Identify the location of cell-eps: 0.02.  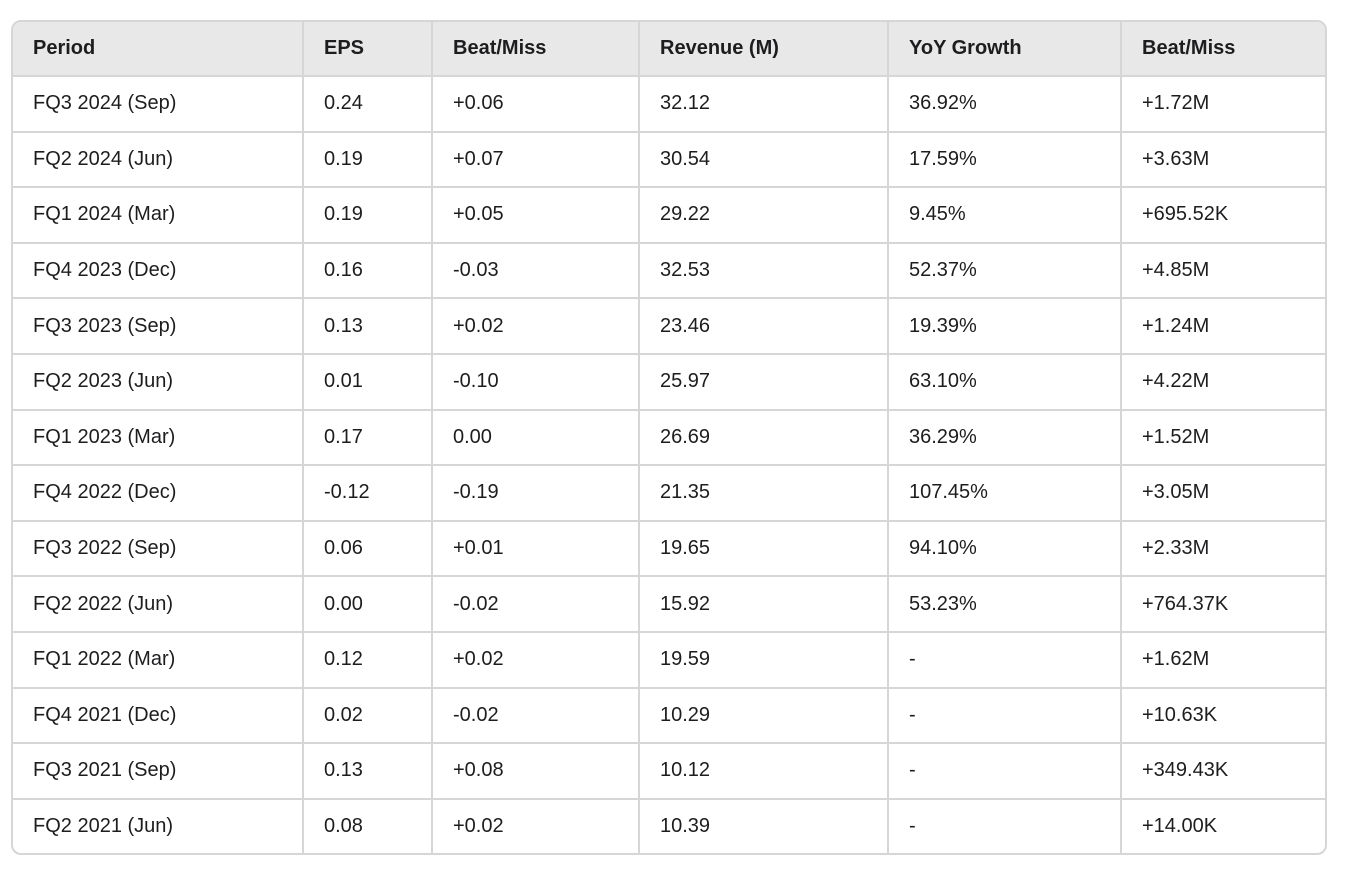
(368, 716).